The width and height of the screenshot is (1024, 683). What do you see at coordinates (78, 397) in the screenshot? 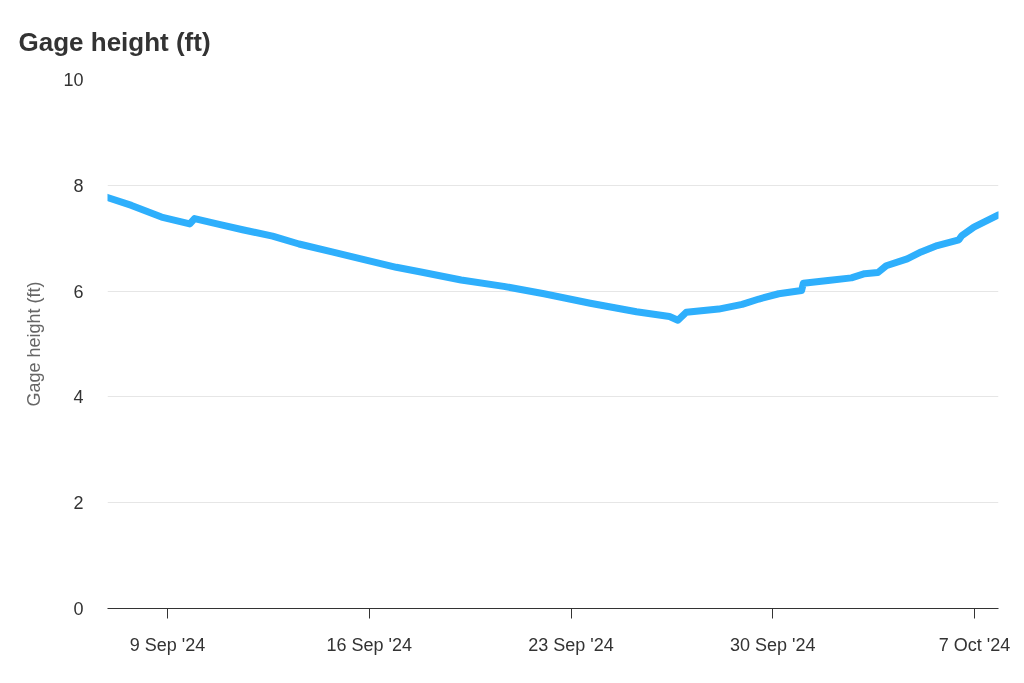
I see `y-tick-label: 4` at bounding box center [78, 397].